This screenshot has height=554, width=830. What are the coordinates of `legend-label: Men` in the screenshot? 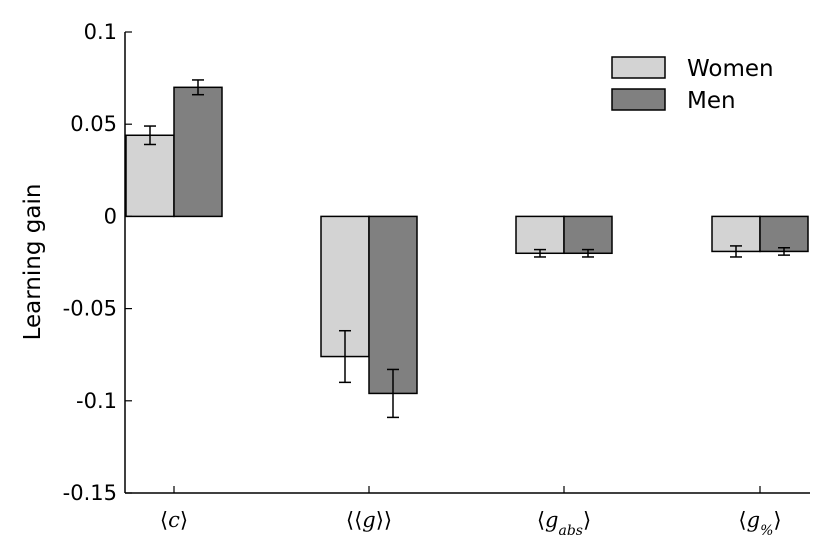 It's located at (711, 101).